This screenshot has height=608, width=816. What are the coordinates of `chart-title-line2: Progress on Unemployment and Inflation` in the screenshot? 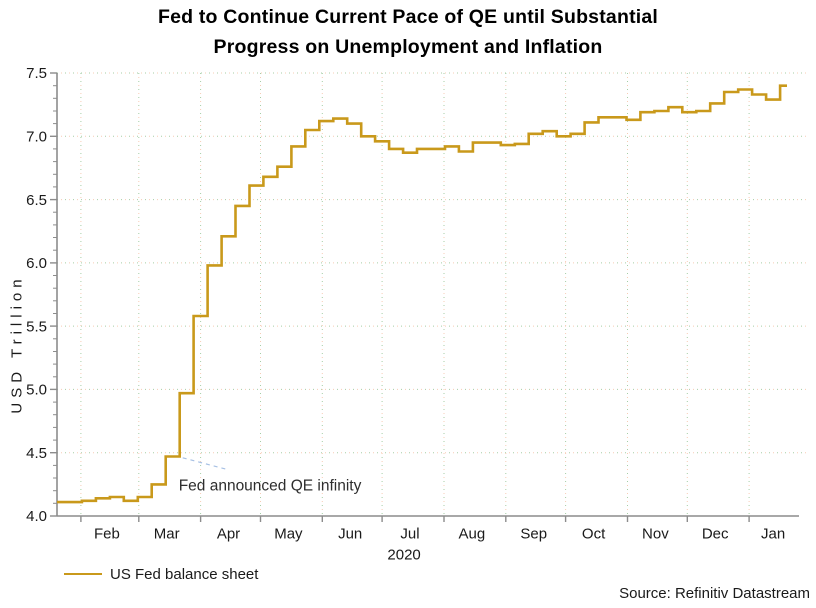 It's located at (408, 47).